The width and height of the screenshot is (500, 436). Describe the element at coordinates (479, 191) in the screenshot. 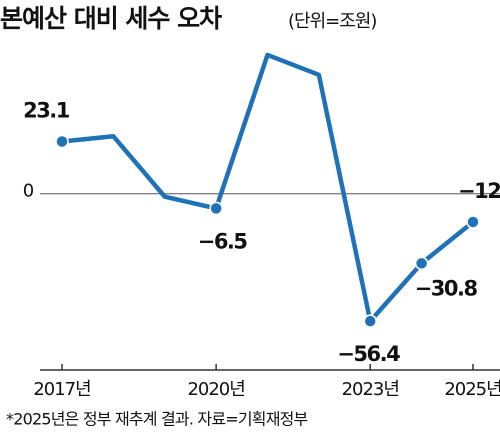

I see `data-label: −12.5` at that location.